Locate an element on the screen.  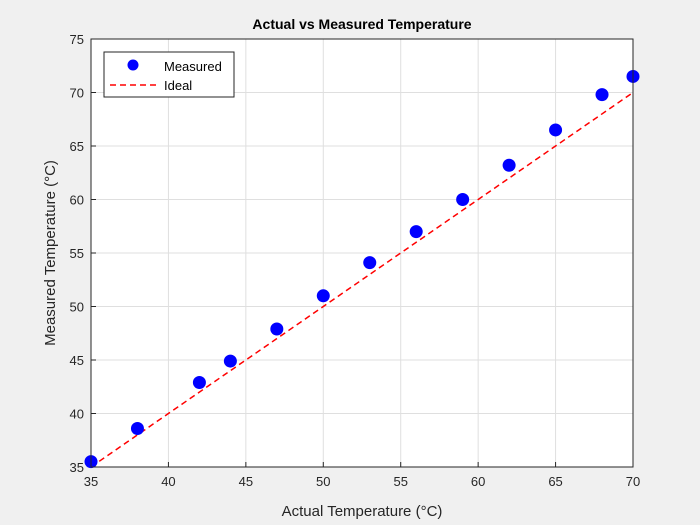
x-tick-label: 70 is located at coordinates (633, 481).